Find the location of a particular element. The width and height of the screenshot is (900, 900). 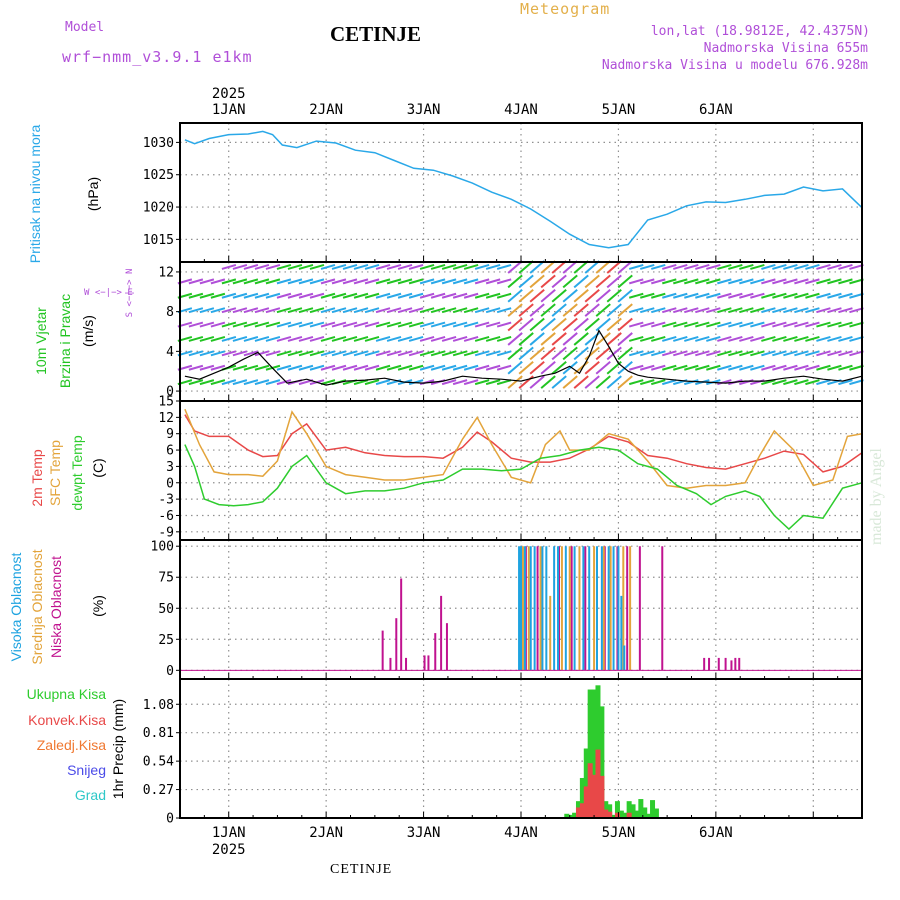

model-name: wrf−nmm_v3.9.1 e1km is located at coordinates (157, 57).